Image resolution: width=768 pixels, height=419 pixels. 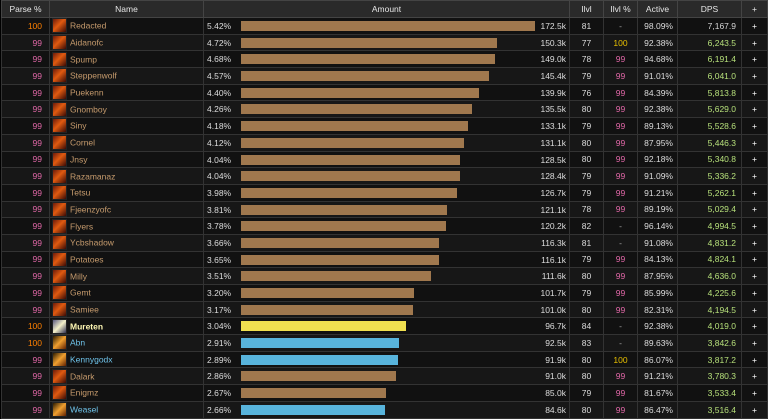 What do you see at coordinates (126, 393) in the screenshot?
I see `name-cell: Enigmz` at bounding box center [126, 393].